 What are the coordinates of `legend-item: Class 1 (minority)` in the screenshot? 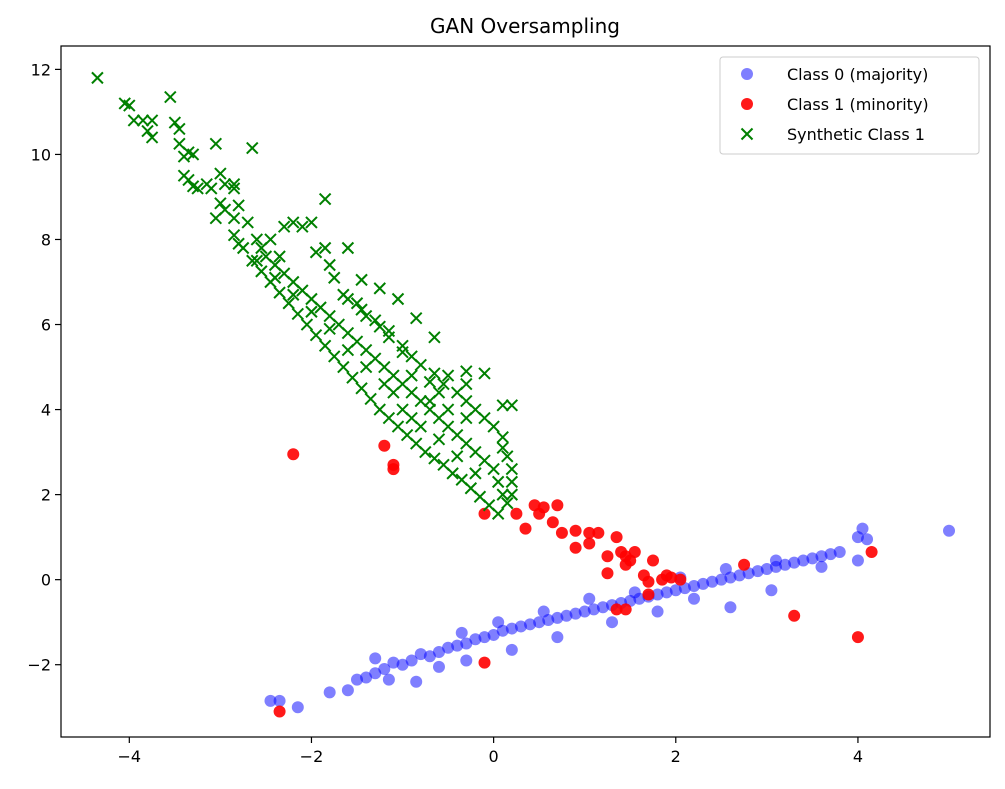 It's located at (835, 104).